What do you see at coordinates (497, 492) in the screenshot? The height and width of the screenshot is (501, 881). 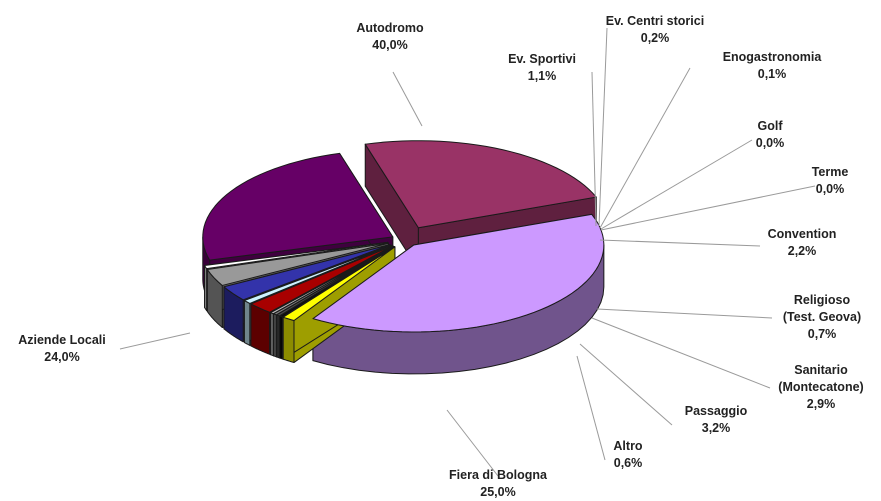 I see `slice-value-11: 25,0%` at bounding box center [497, 492].